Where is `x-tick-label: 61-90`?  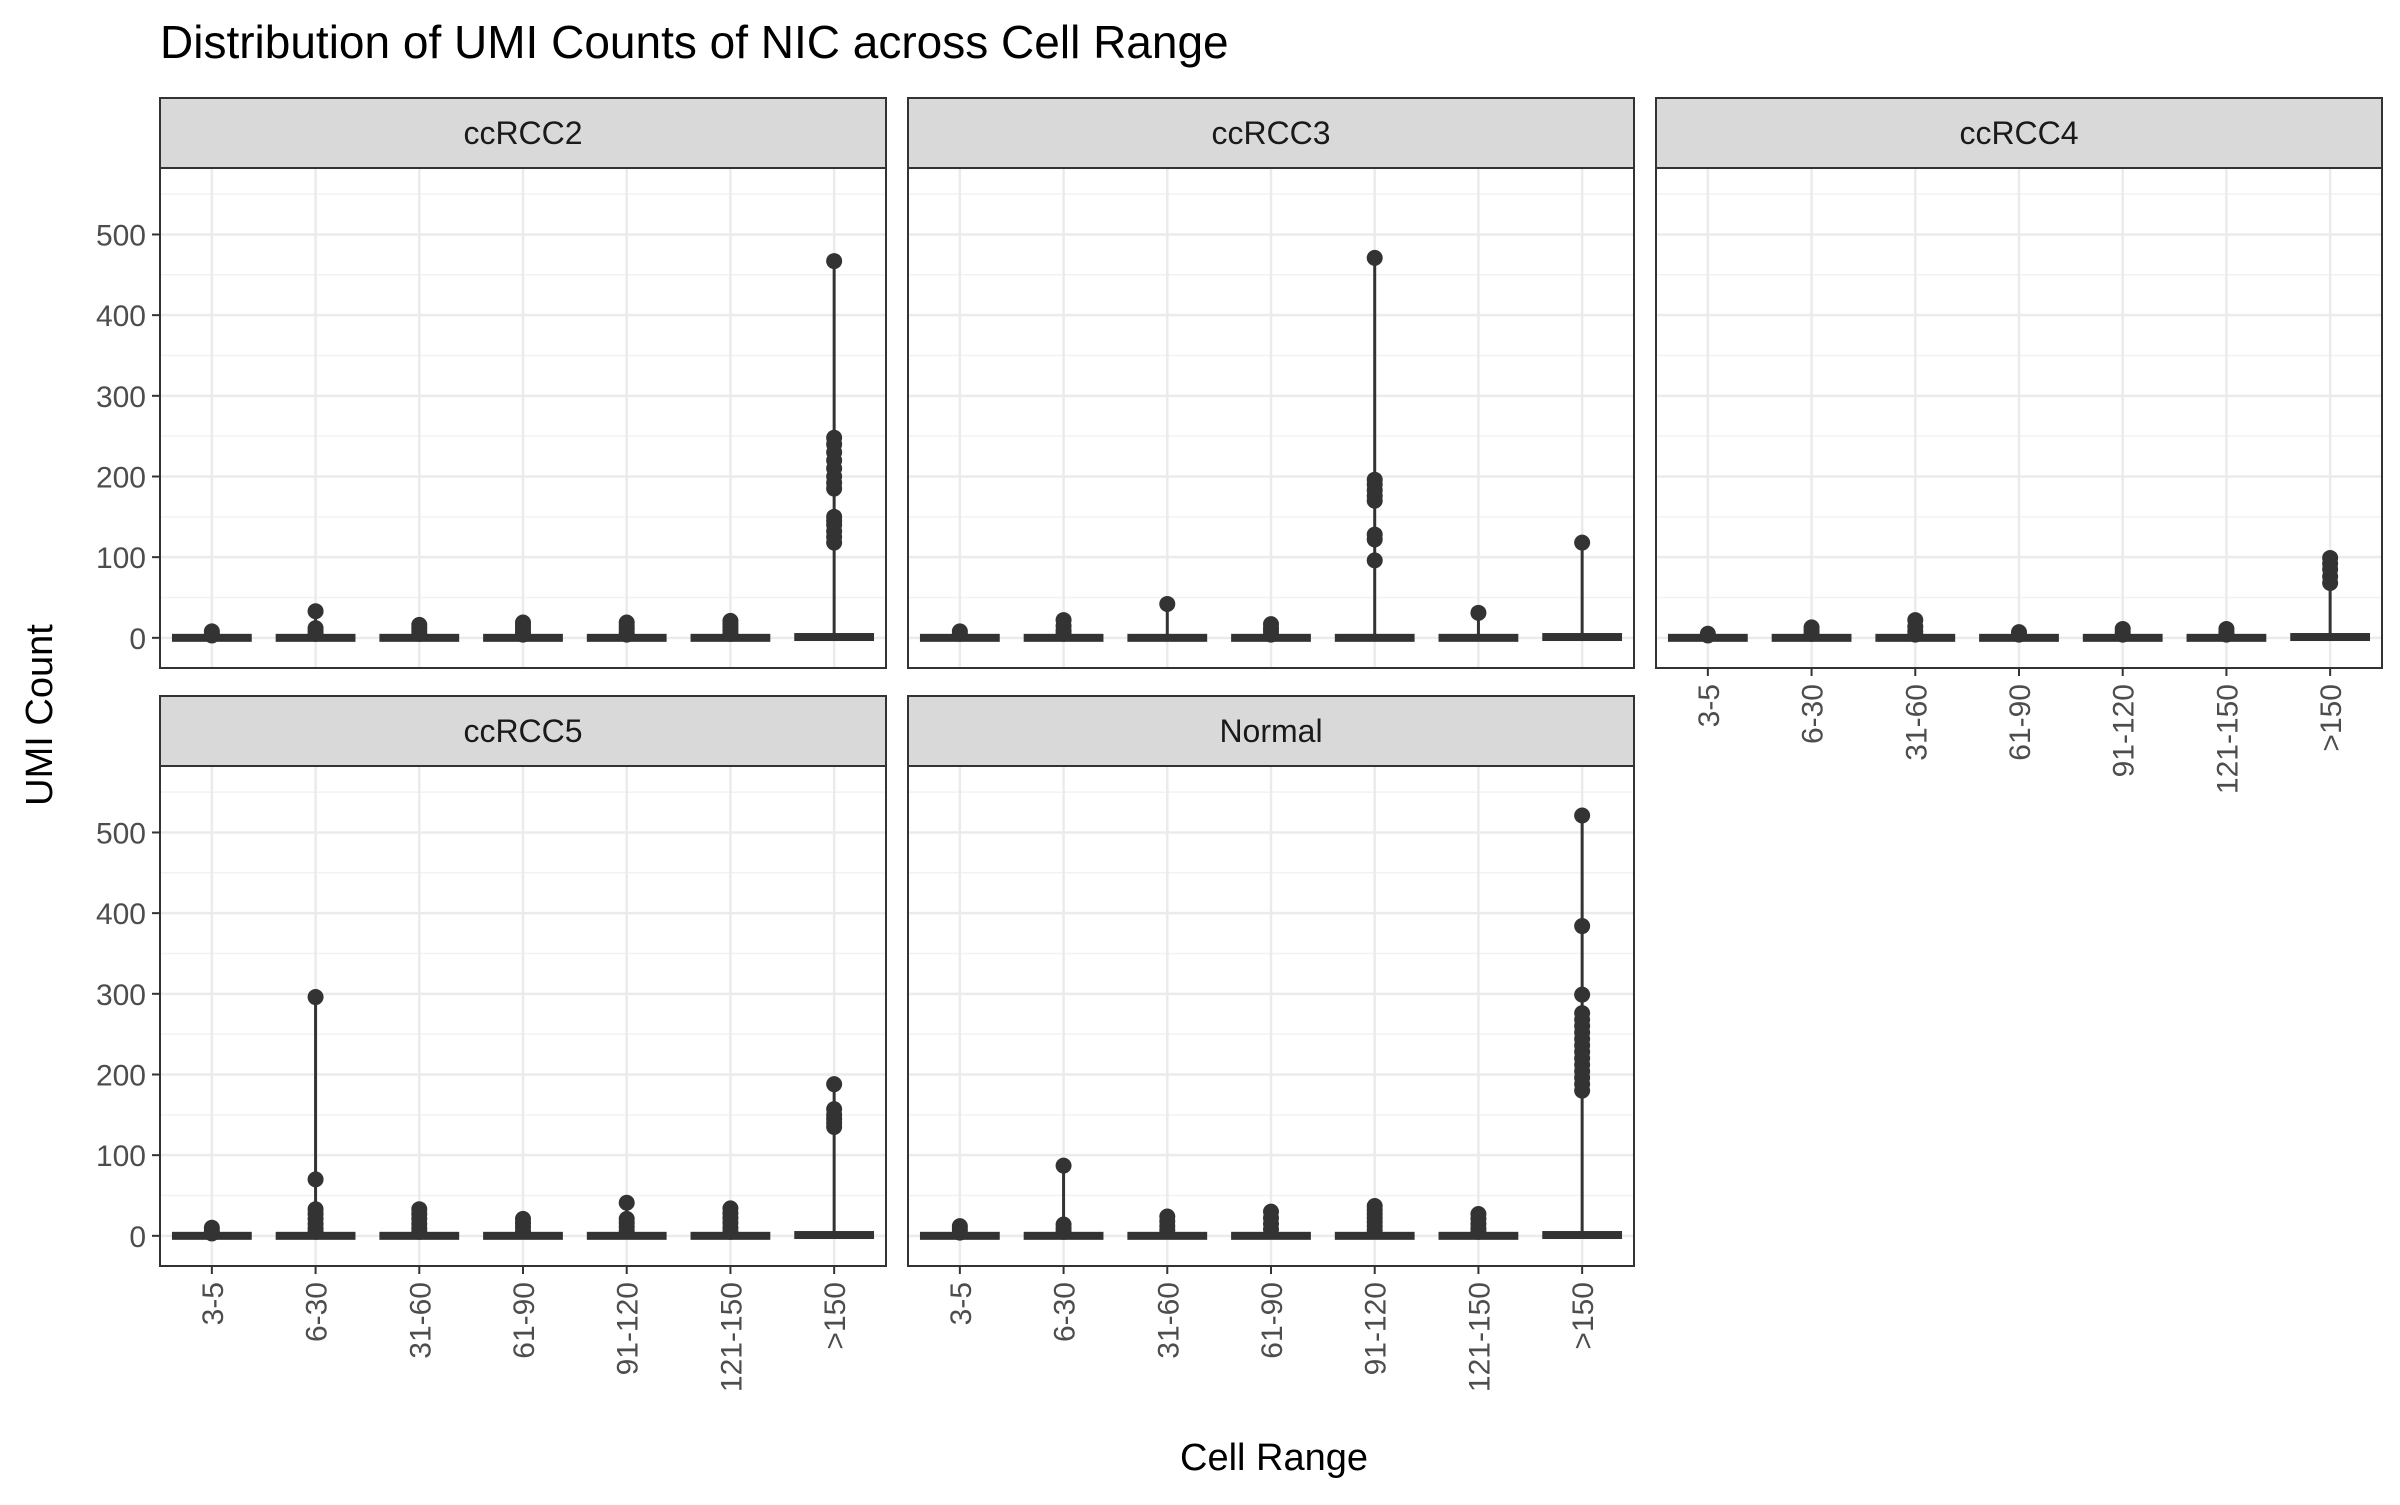 x-tick-label: 61-90 is located at coordinates (524, 1320).